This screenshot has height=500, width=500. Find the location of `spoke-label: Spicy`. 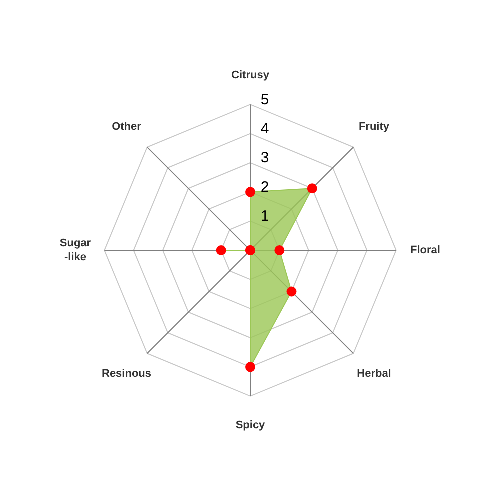

spoke-label: Spicy is located at coordinates (251, 426).